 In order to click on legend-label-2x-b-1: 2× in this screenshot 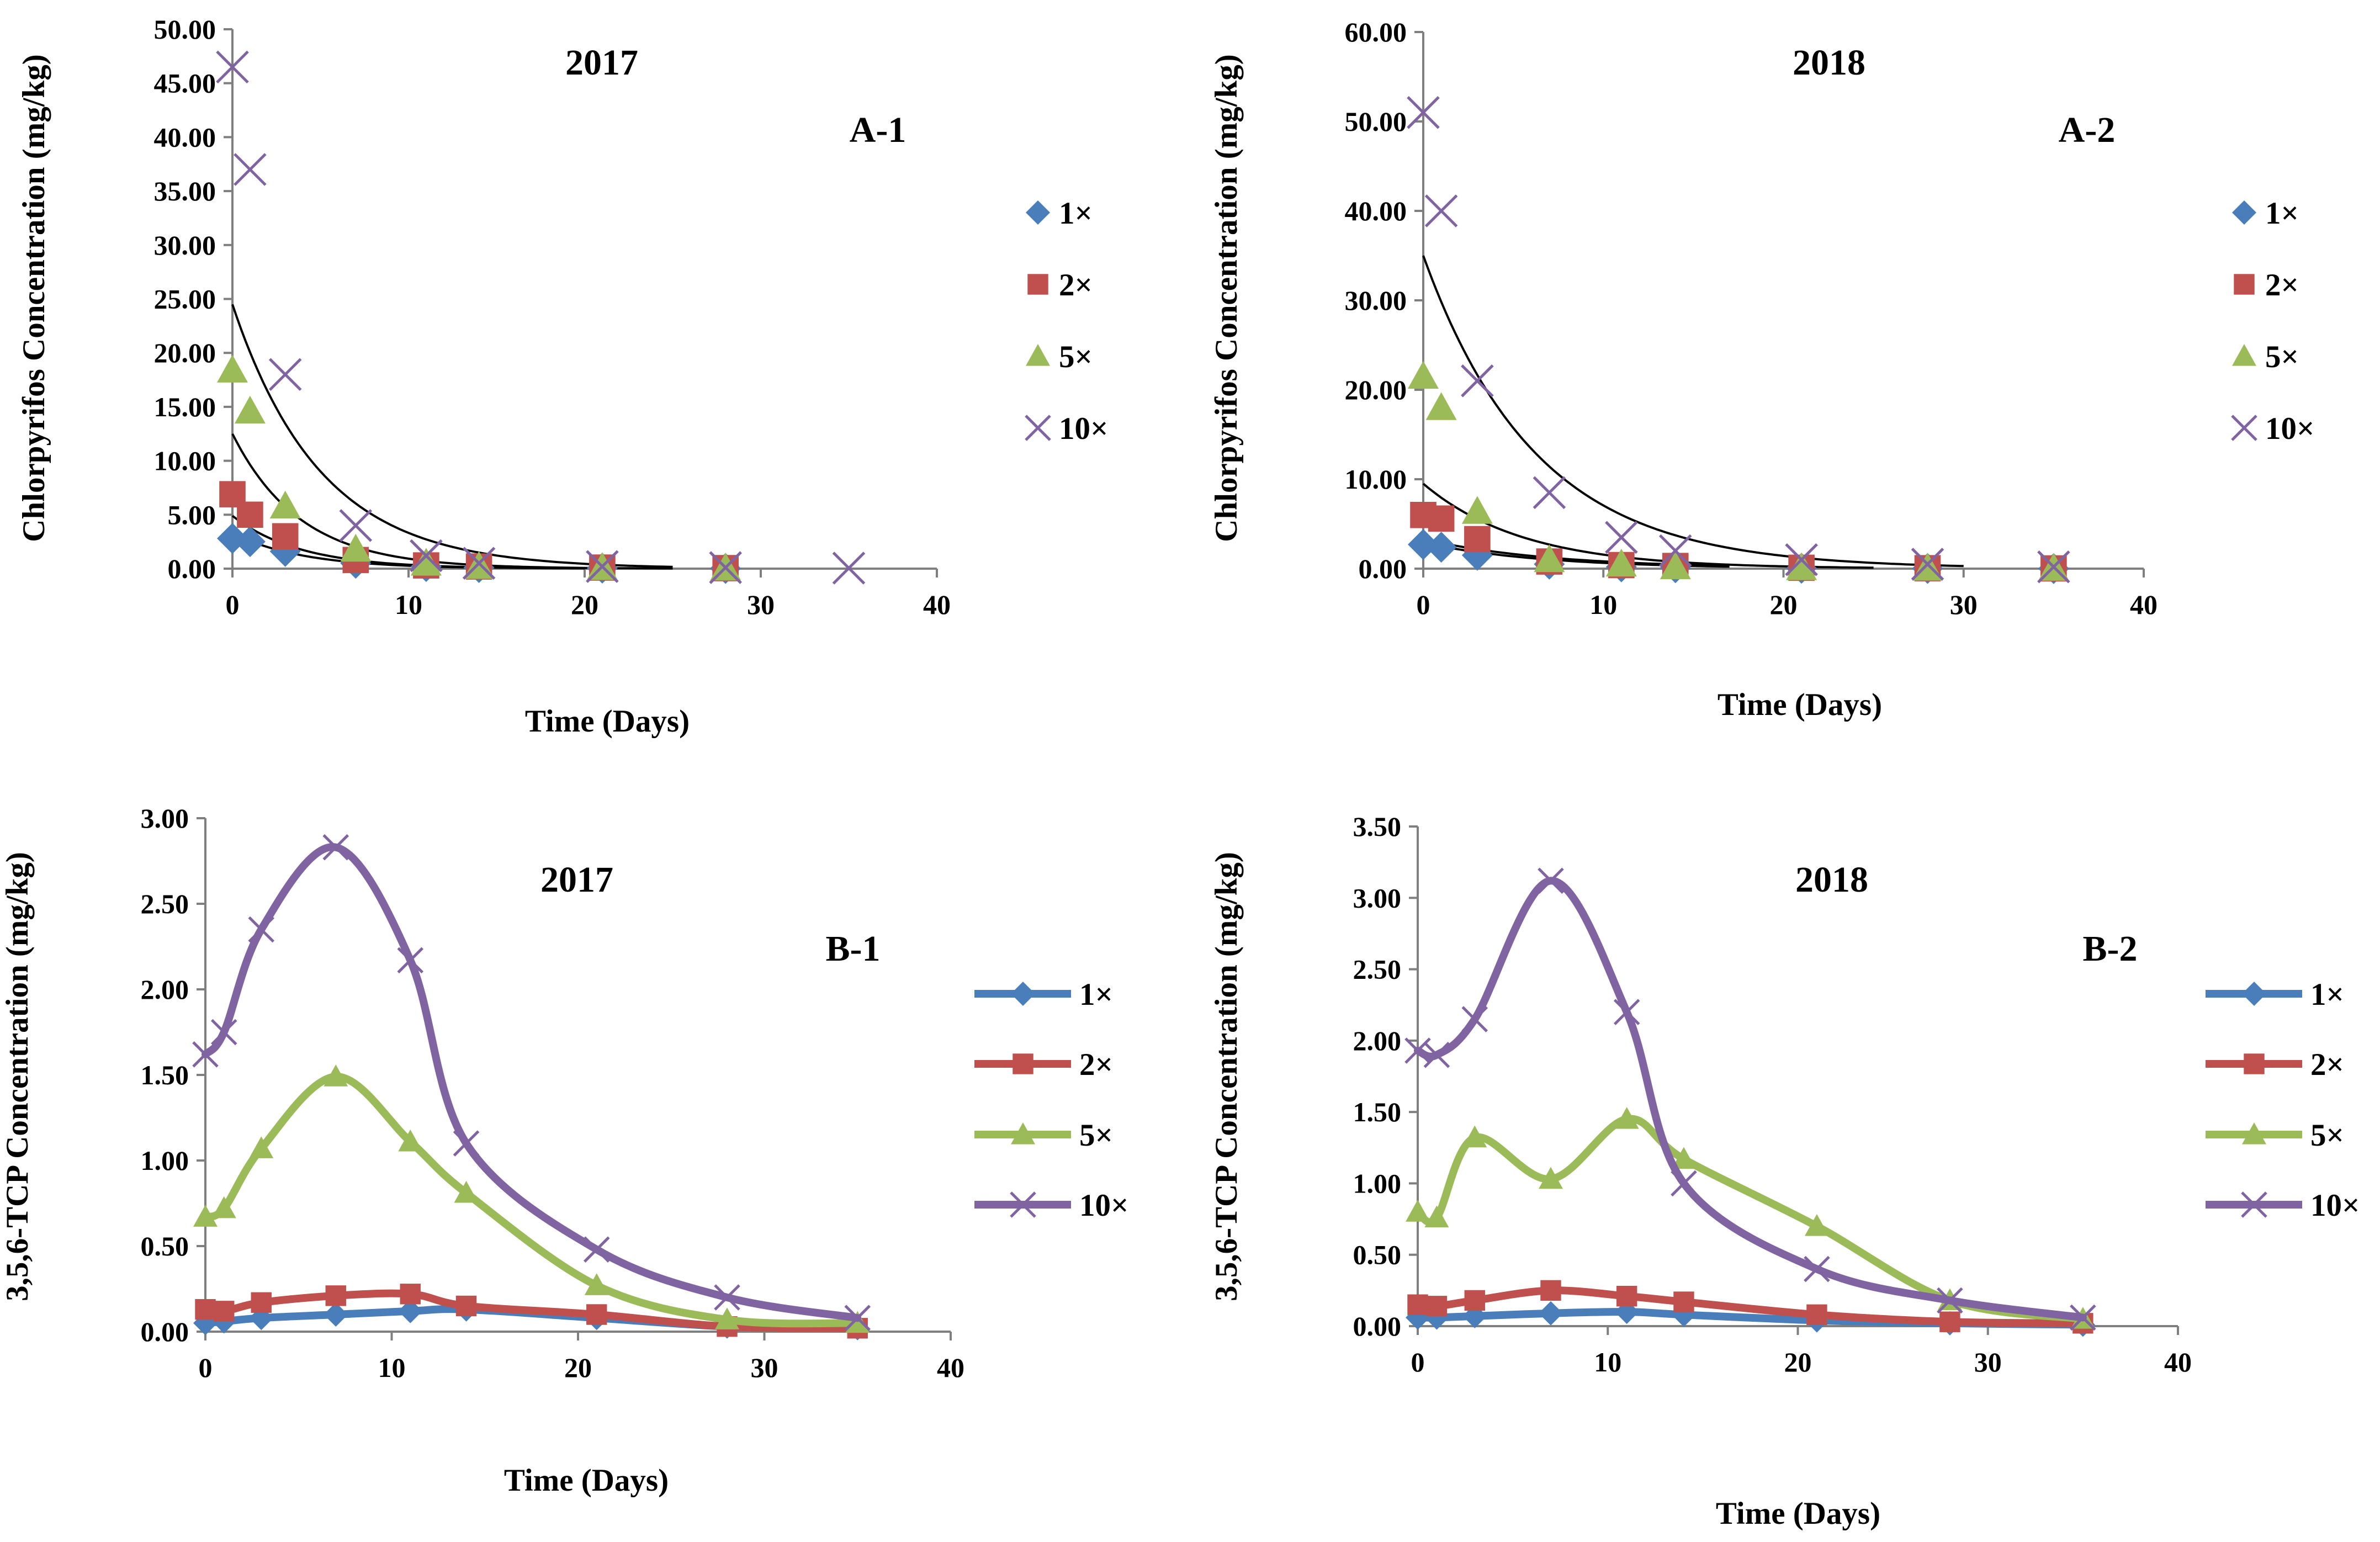, I will do `click(1096, 1064)`.